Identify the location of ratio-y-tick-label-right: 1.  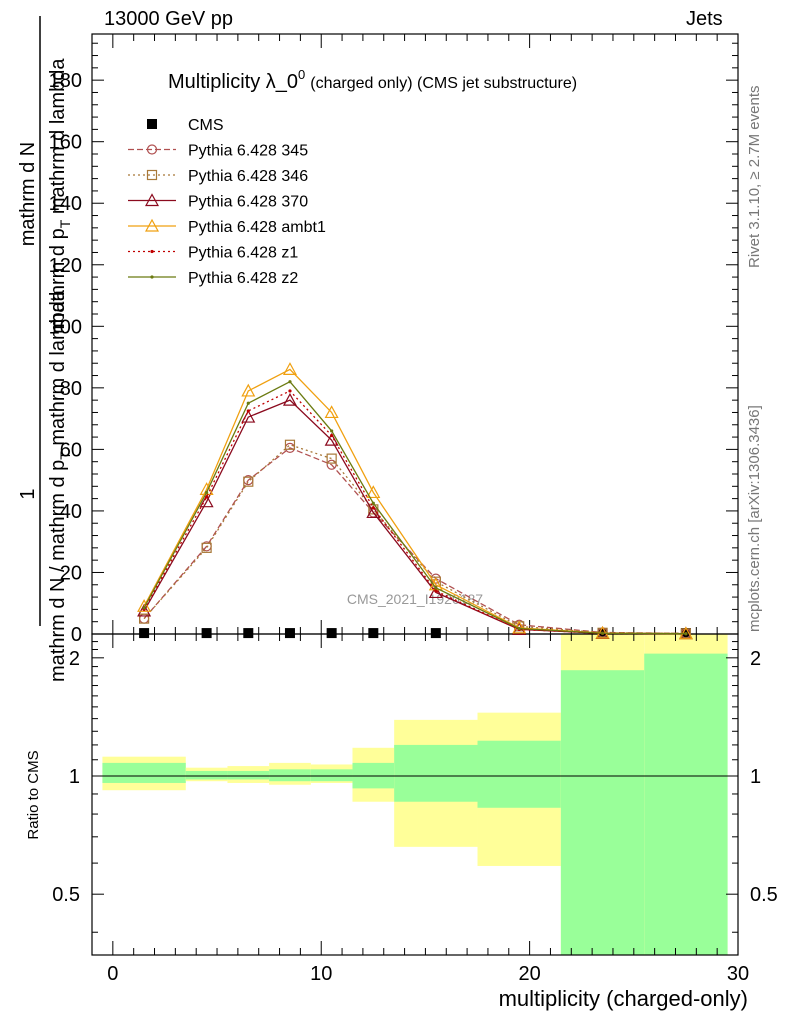
(755, 777).